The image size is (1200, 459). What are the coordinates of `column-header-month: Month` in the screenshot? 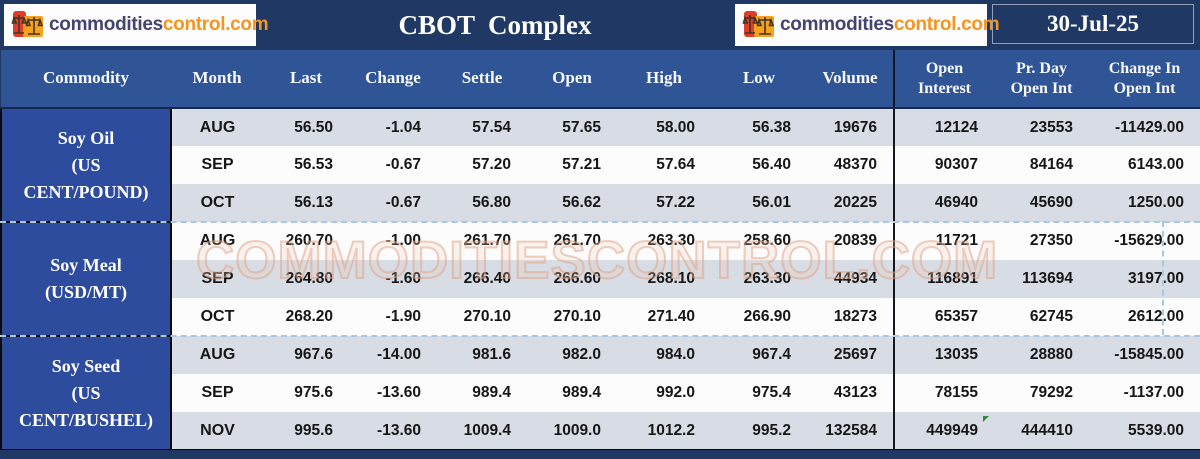 It's located at (217, 79).